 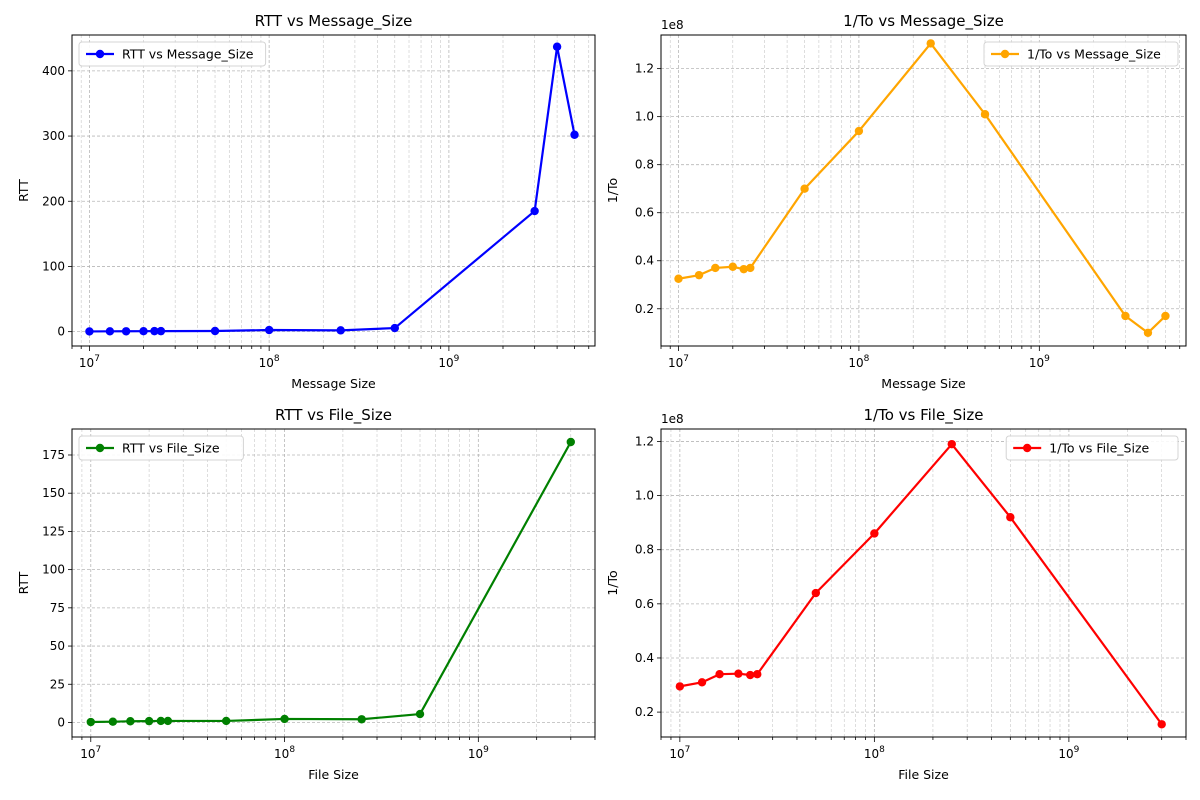 I want to click on legend-label: 1/To vs Message_Size, so click(x=1094, y=54).